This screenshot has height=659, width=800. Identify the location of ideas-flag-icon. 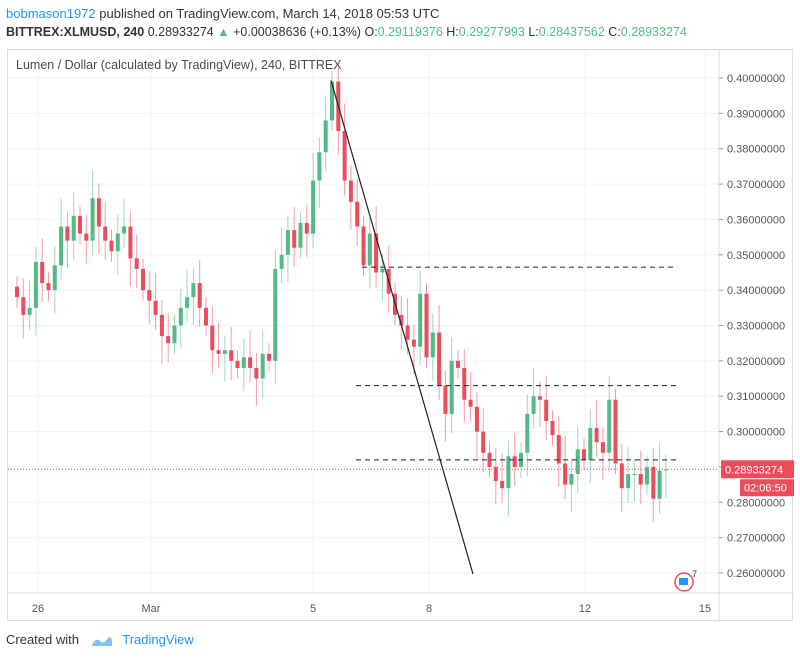
(684, 582).